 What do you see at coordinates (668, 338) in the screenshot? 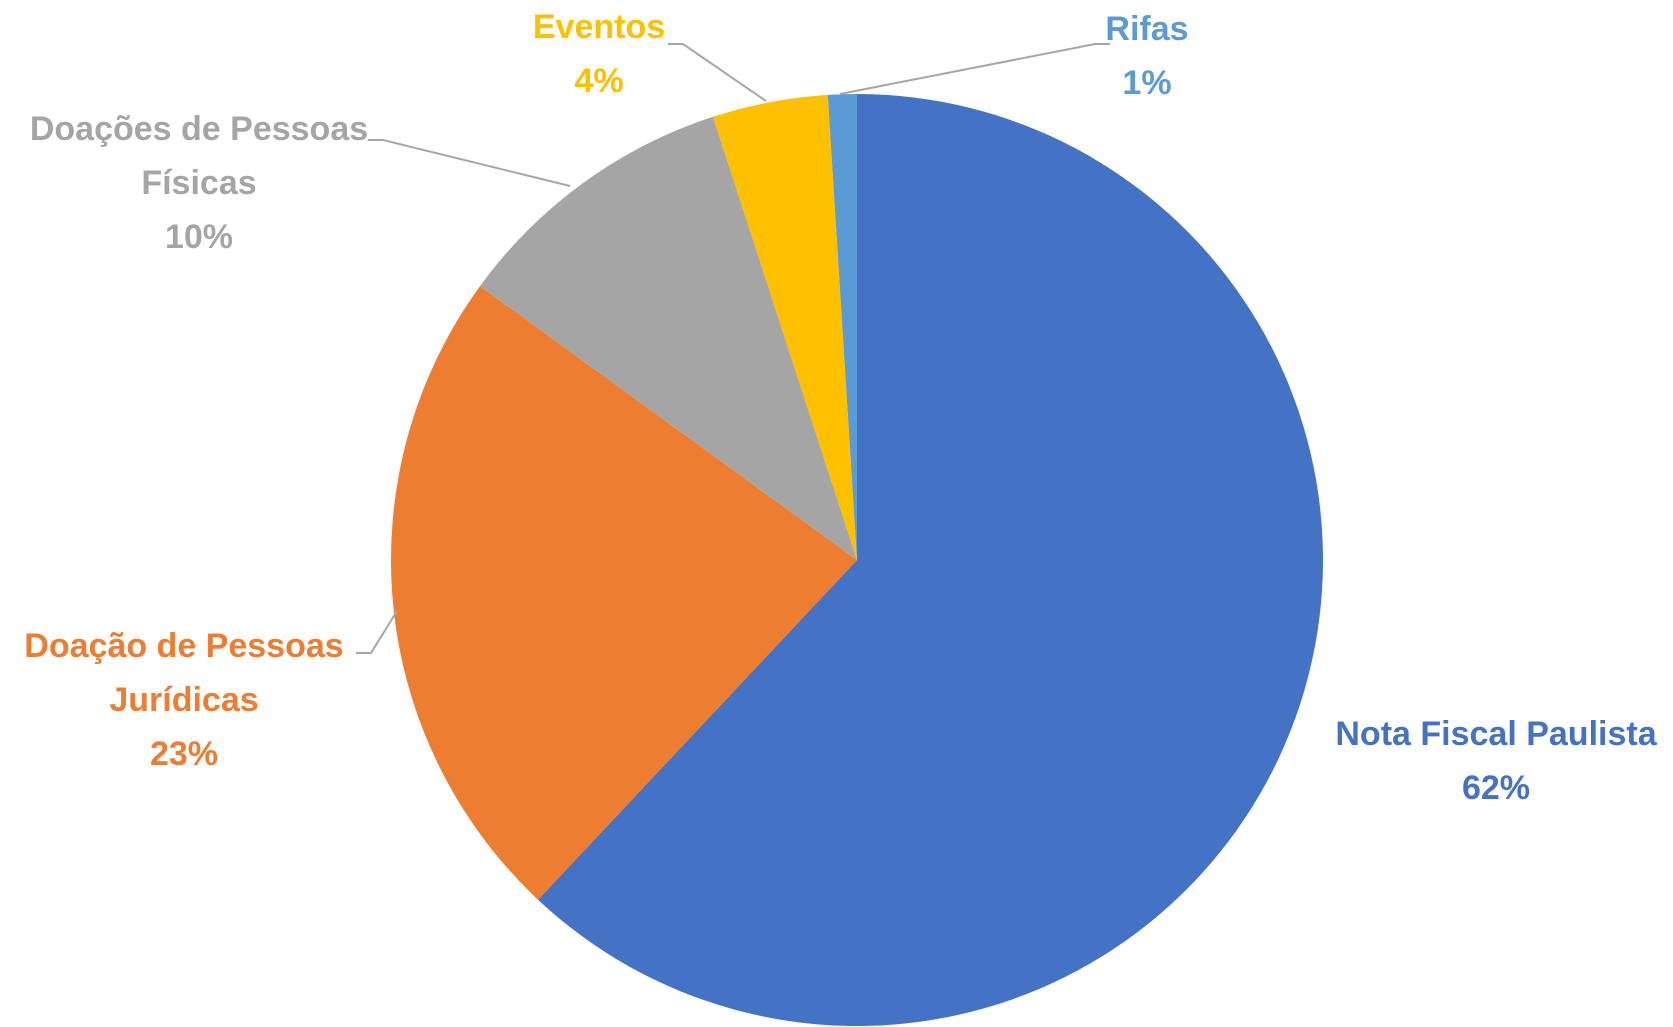
I see `slice-doacoes-de-pessoas-fisicas` at bounding box center [668, 338].